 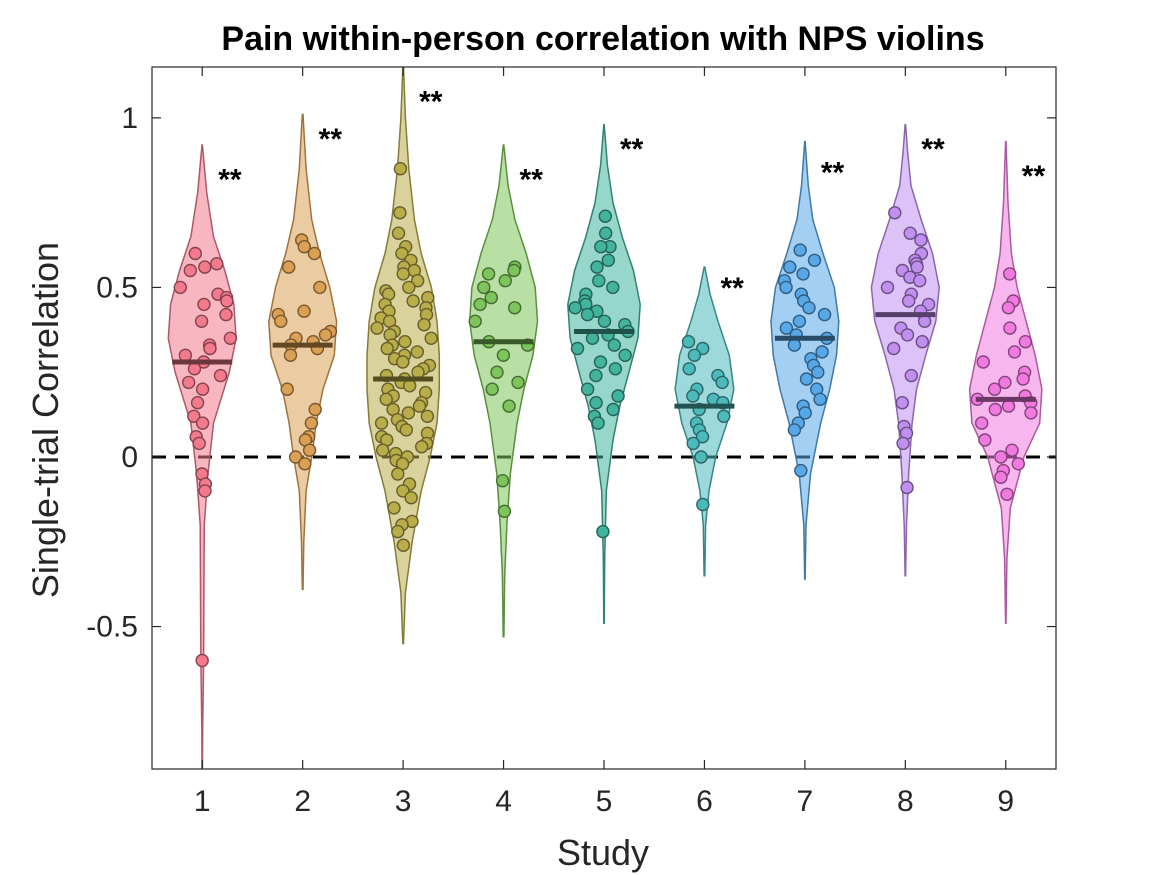 What do you see at coordinates (403, 801) in the screenshot?
I see `x-tick-label: 3` at bounding box center [403, 801].